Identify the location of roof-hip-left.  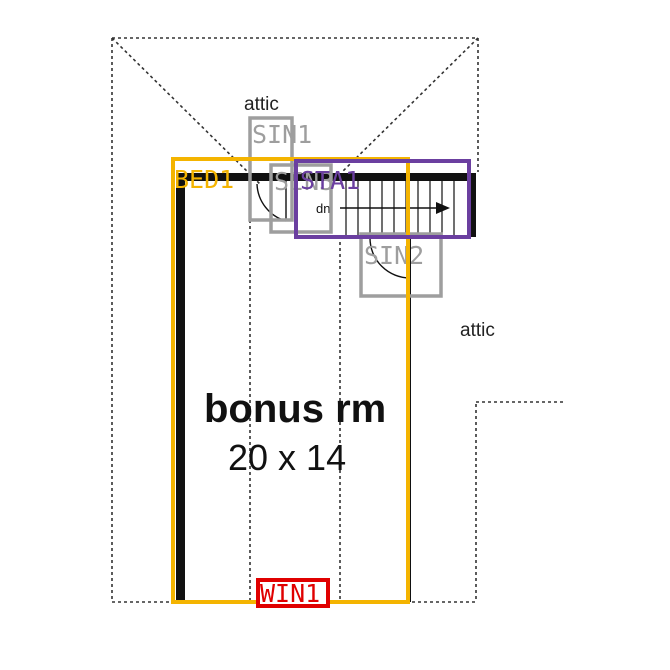
(186, 111).